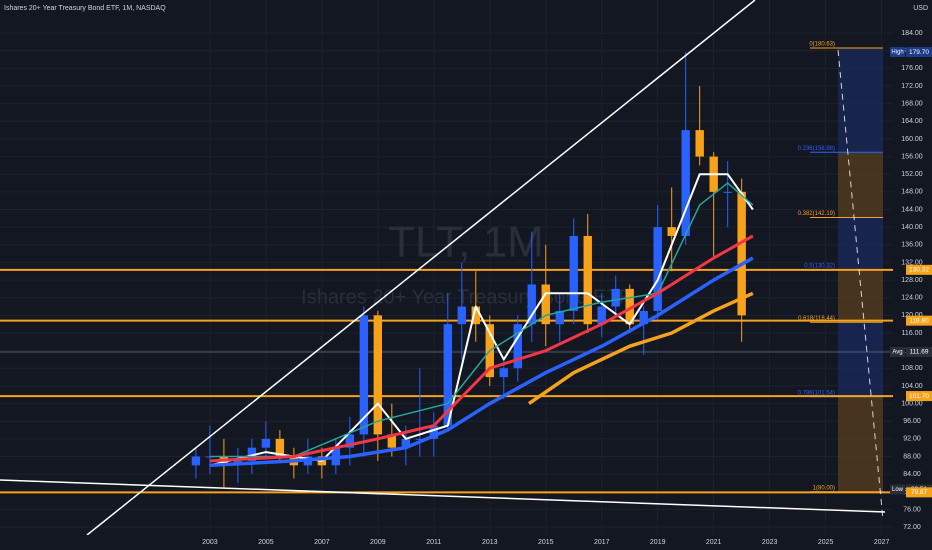 The height and width of the screenshot is (550, 932). I want to click on fib-label: 0.618(118.44), so click(816, 319).